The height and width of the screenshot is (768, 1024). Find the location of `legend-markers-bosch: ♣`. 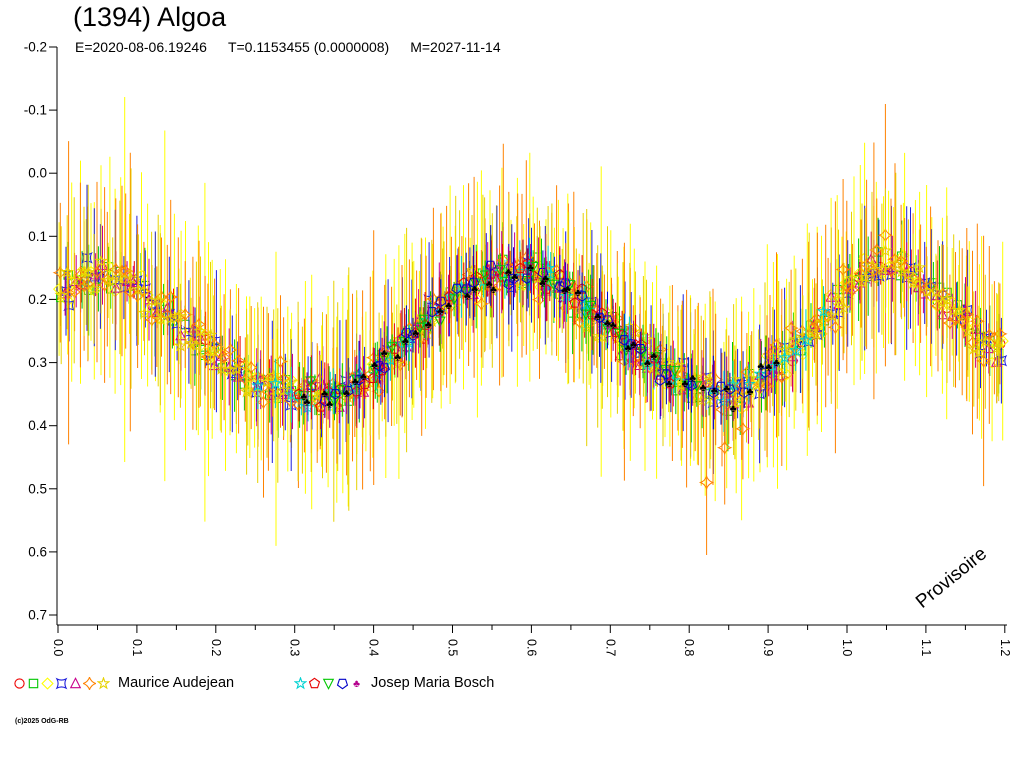

legend-markers-bosch: ♣ is located at coordinates (328, 683).